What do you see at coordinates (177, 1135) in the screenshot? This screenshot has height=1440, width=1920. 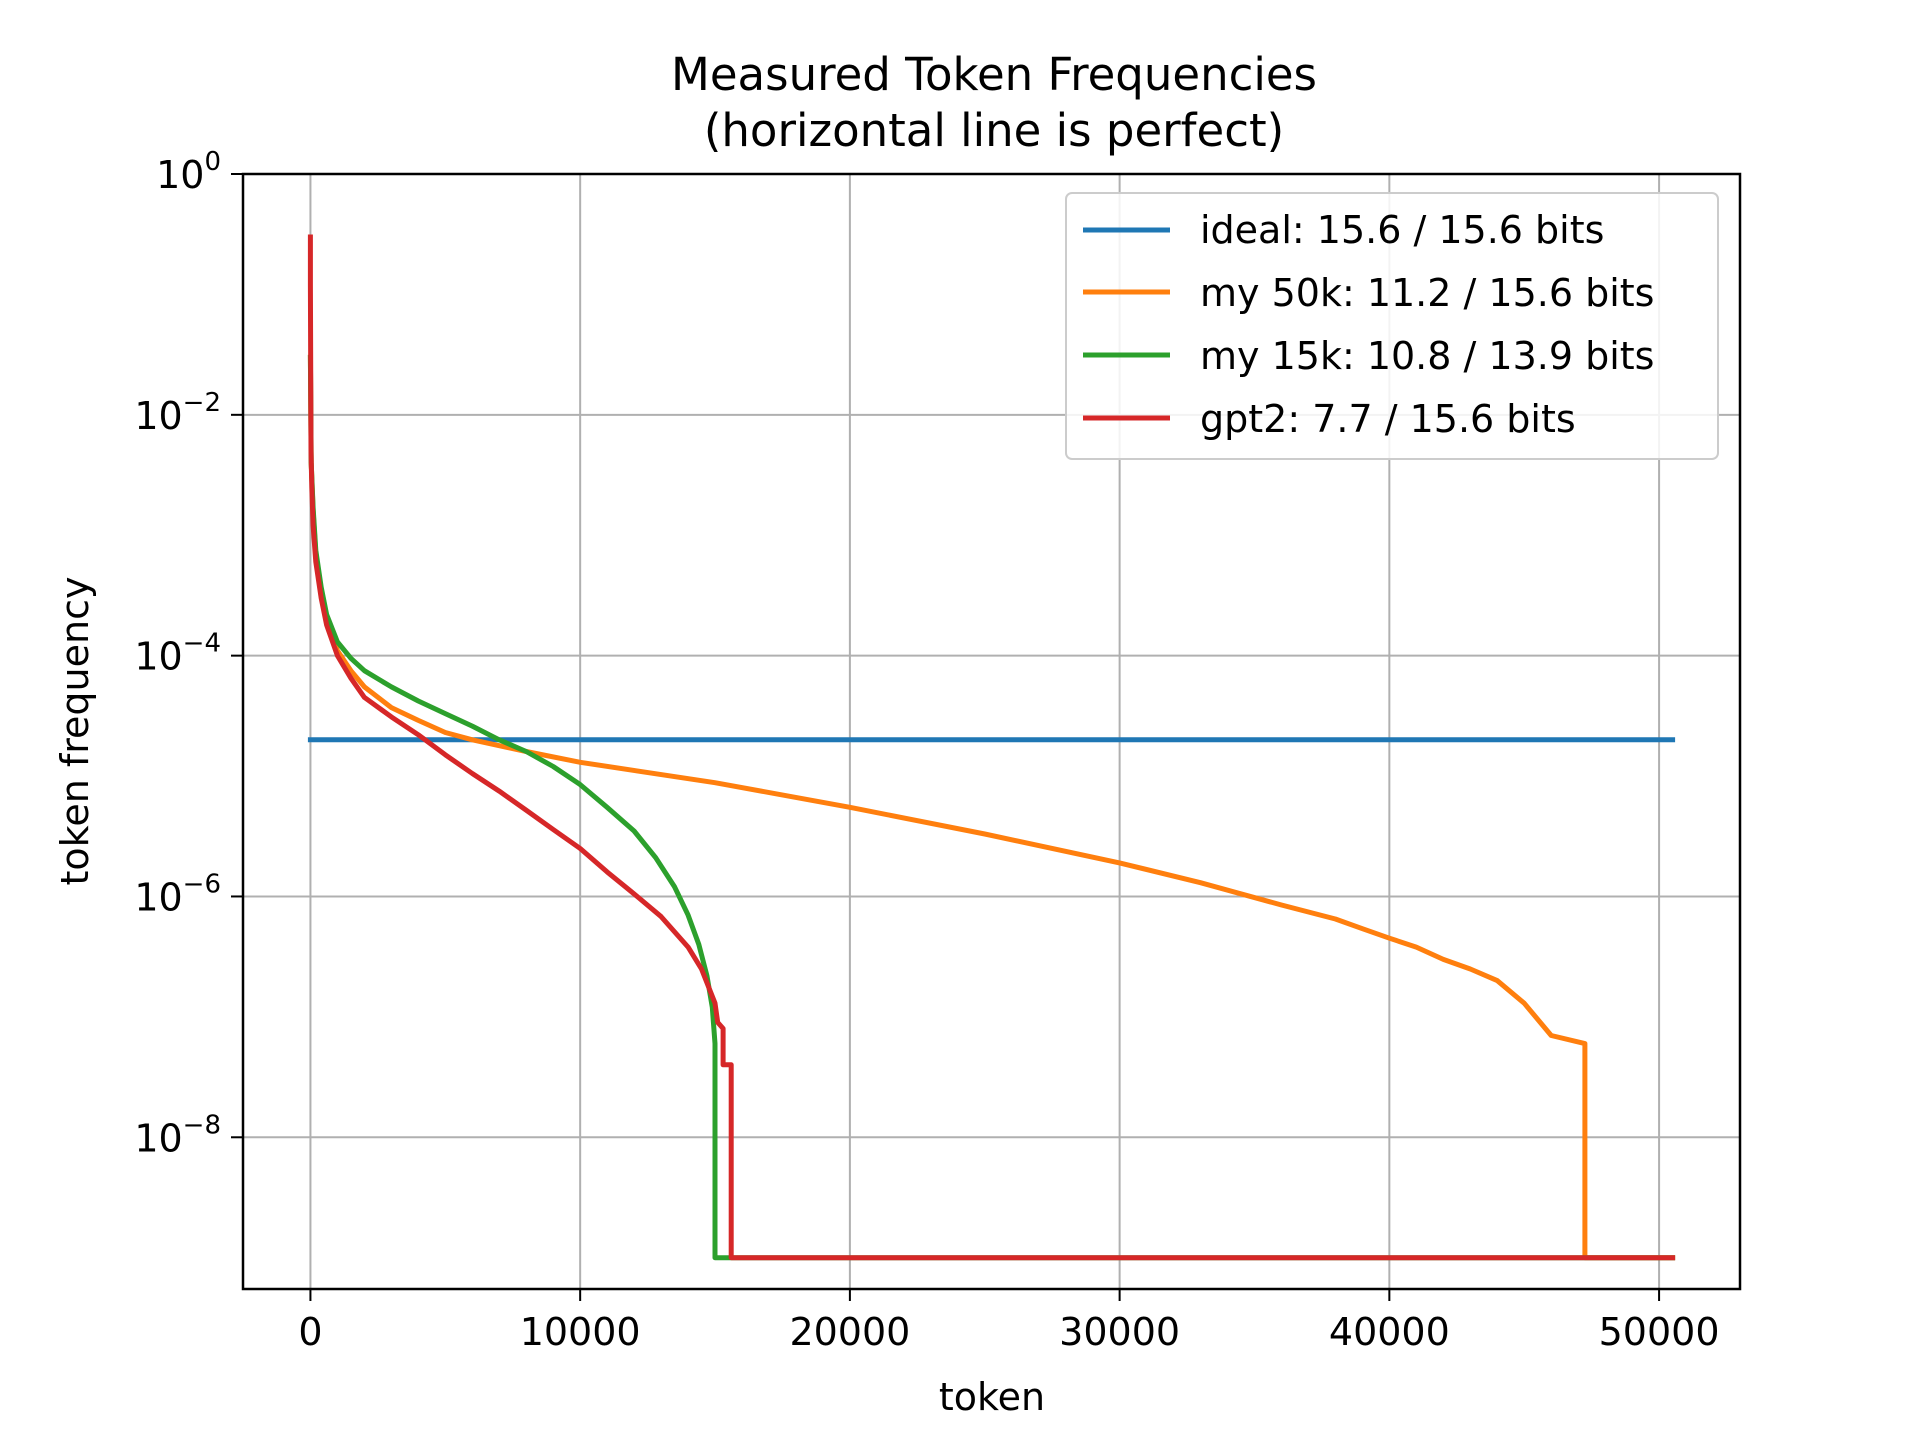 I see `y-tick-label: 10⁻⁸` at bounding box center [177, 1135].